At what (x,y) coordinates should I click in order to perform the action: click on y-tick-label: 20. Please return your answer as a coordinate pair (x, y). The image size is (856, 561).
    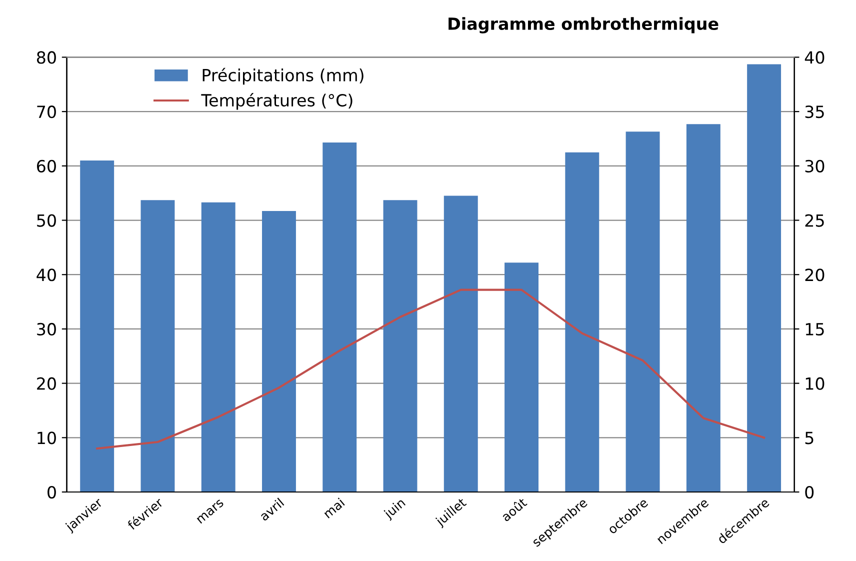
    Looking at the image, I should click on (46, 383).